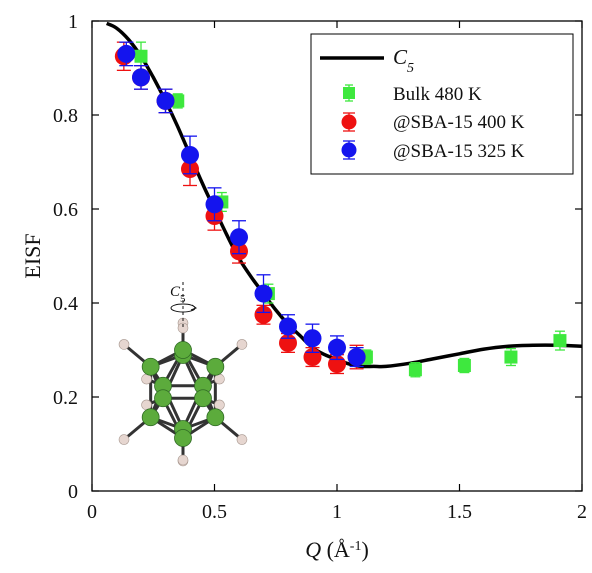  What do you see at coordinates (178, 294) in the screenshot?
I see `inset-c5-label: C5` at bounding box center [178, 294].